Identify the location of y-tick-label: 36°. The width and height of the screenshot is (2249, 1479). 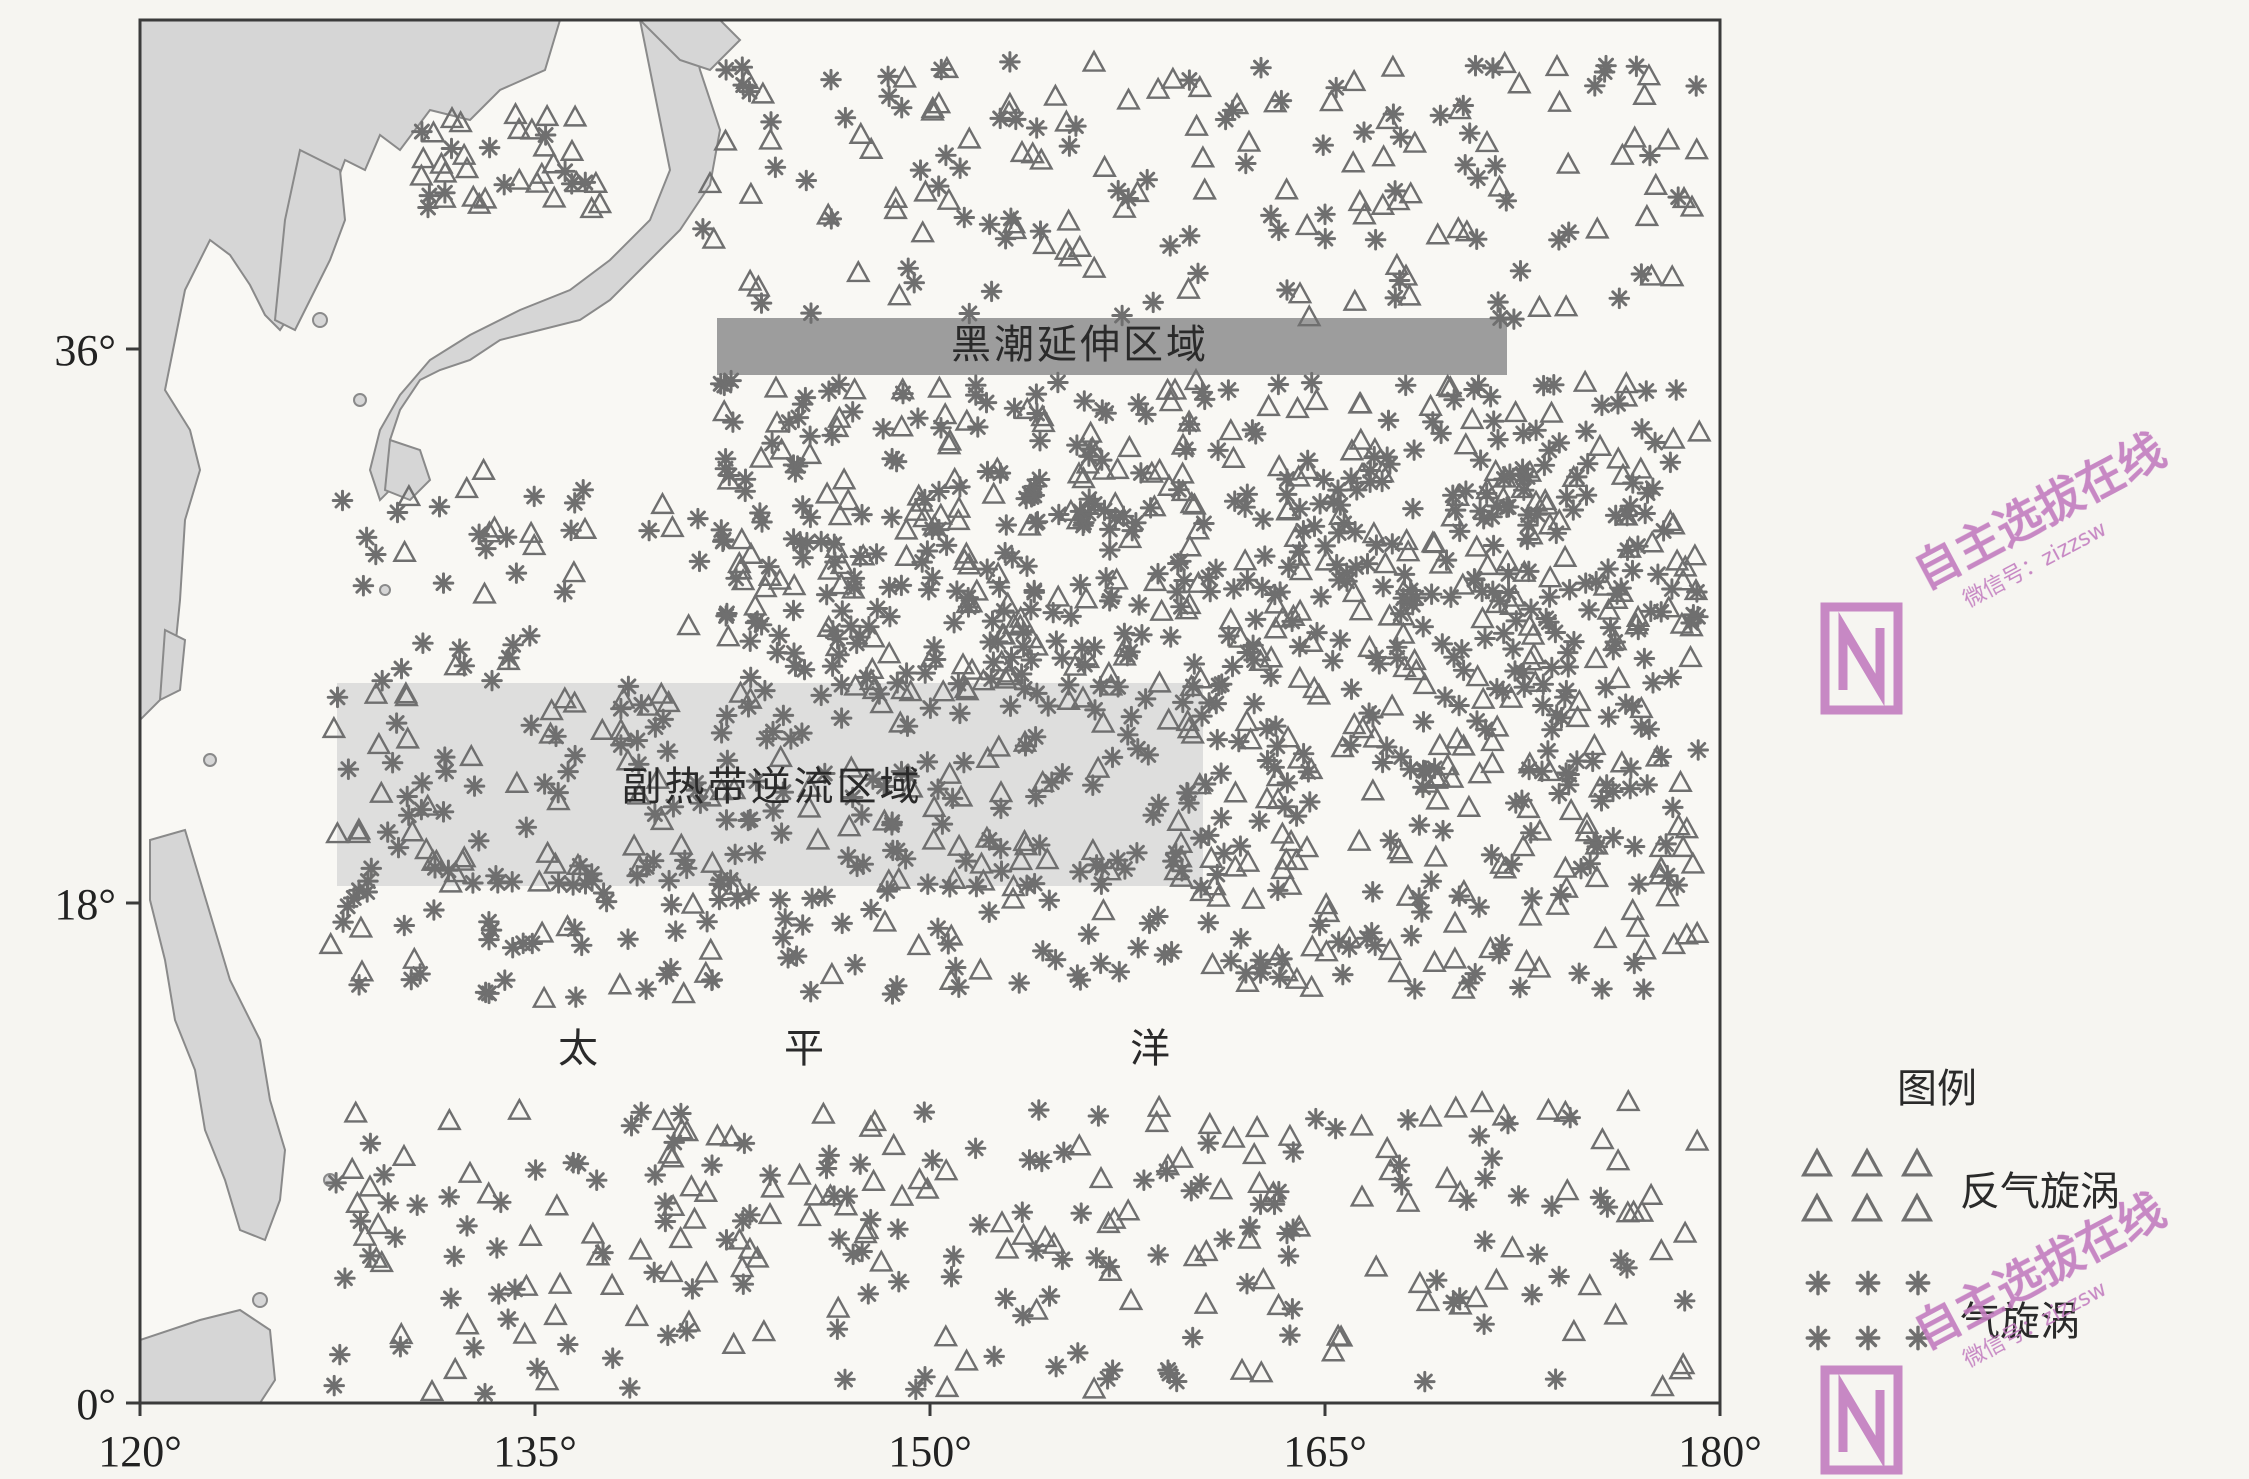
(85, 350).